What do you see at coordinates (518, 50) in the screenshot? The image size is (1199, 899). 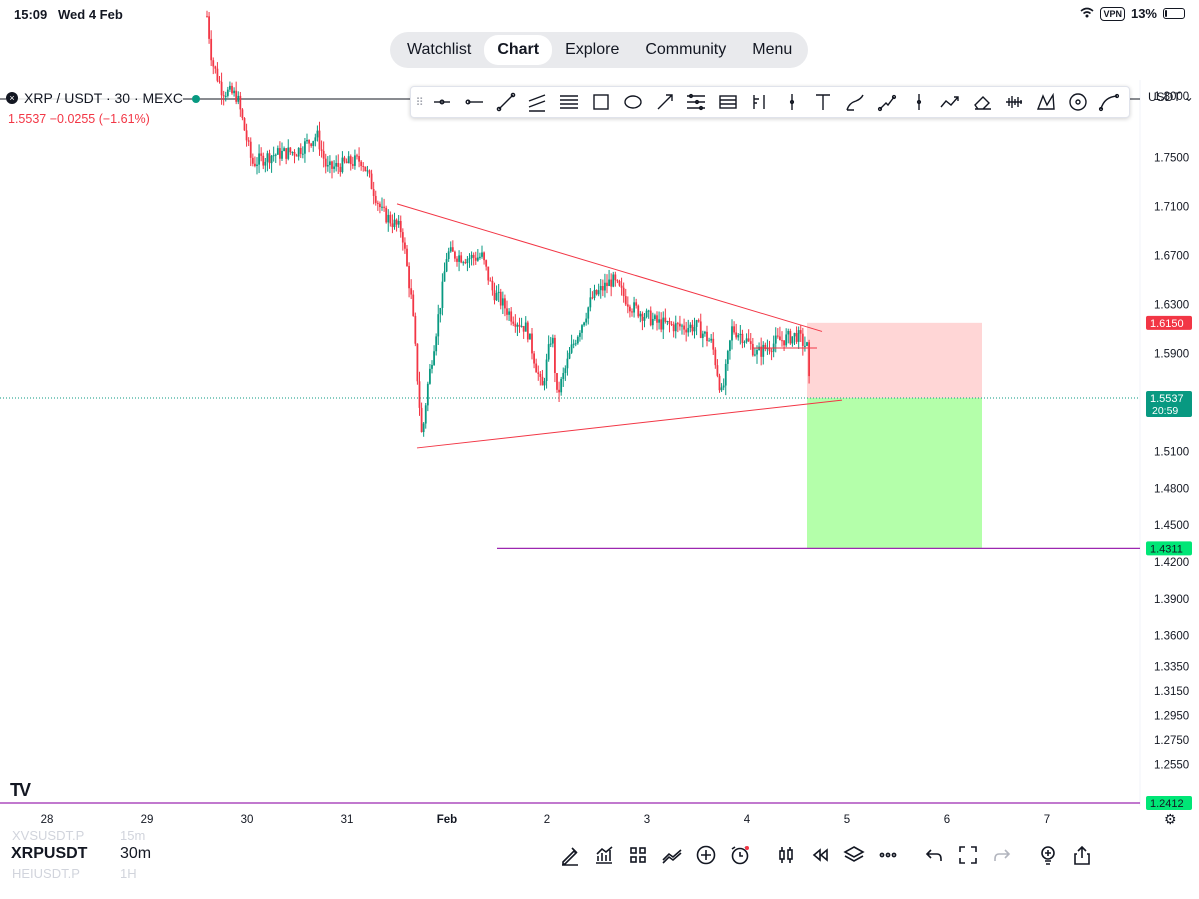 I see `tab-chart: Chart` at bounding box center [518, 50].